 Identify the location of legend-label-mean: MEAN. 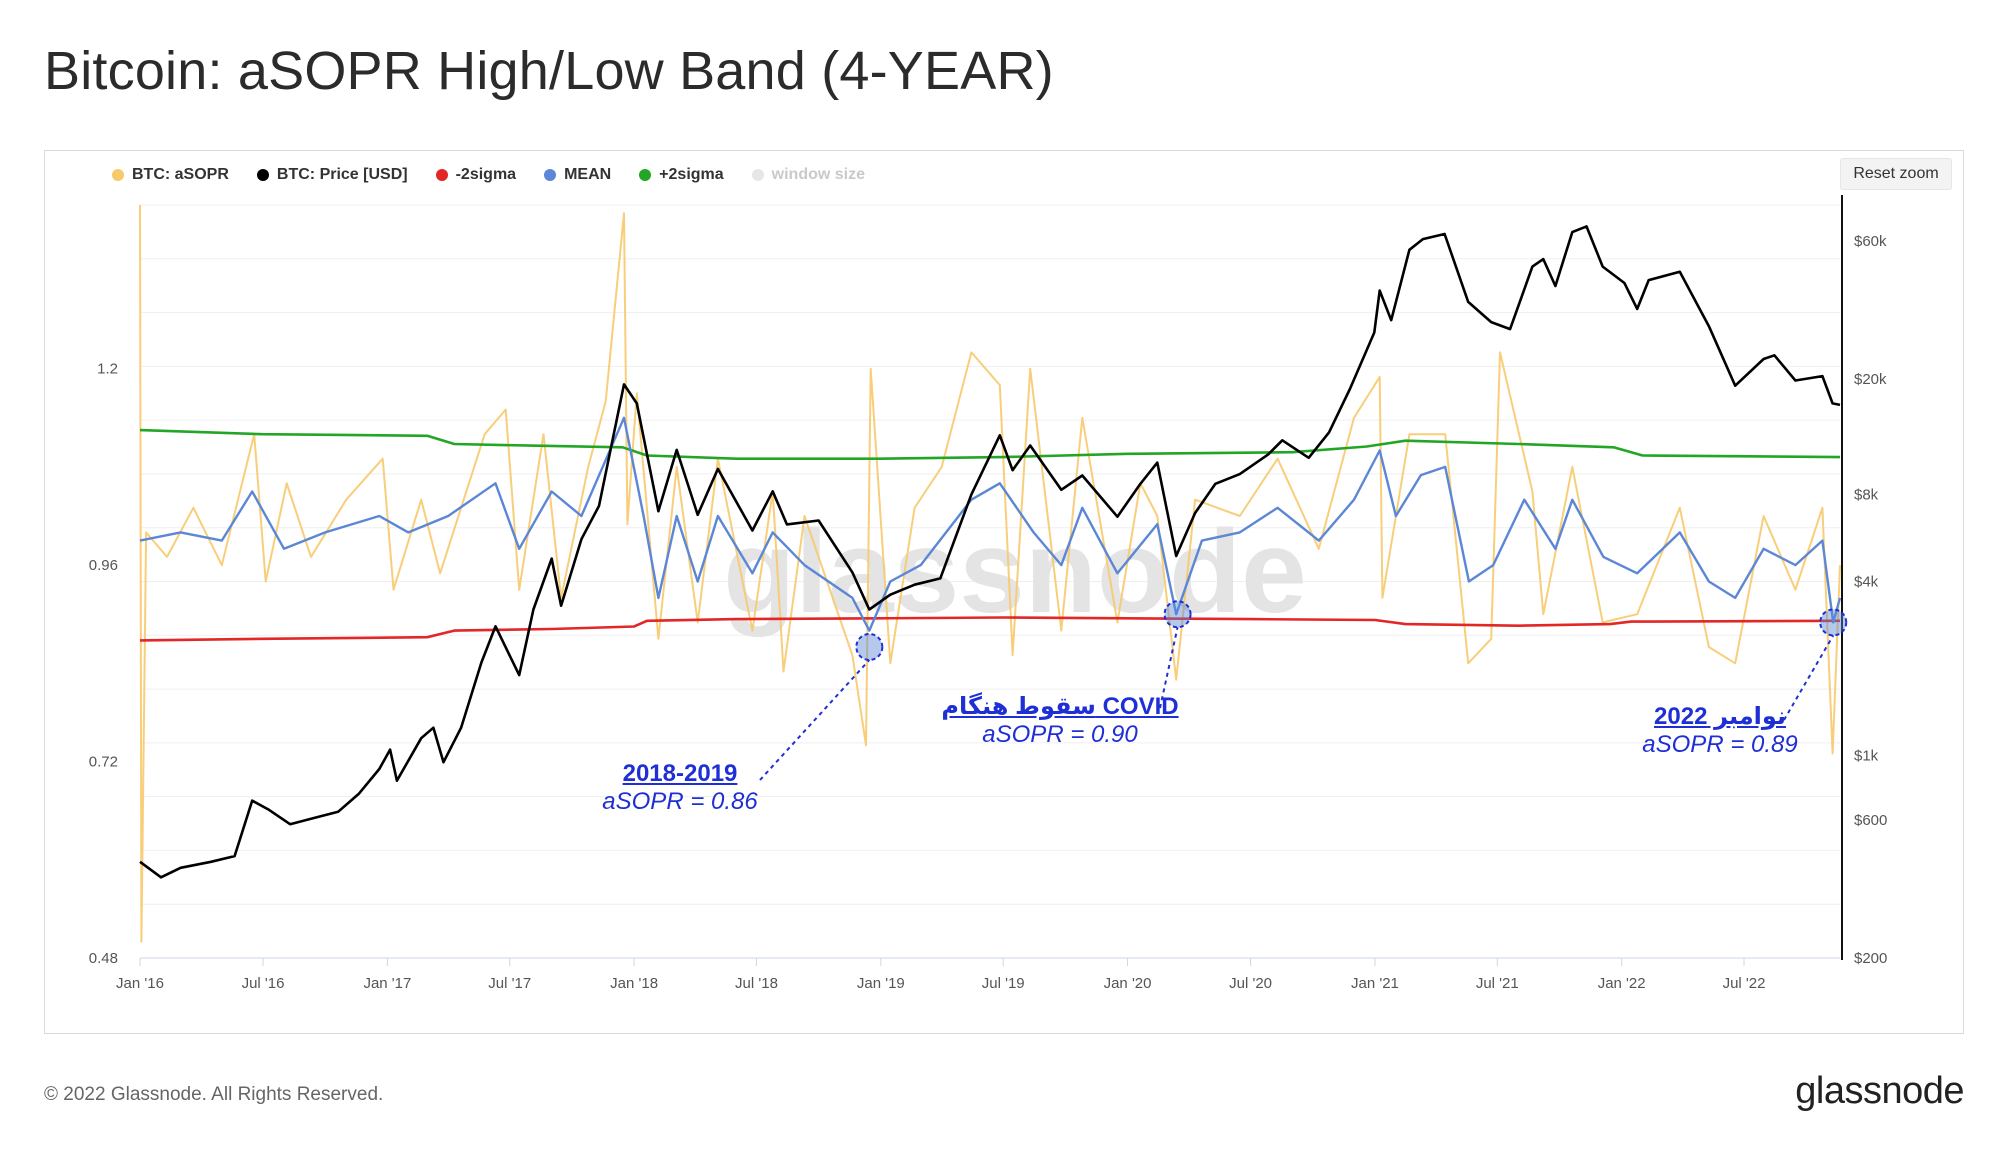
(588, 174).